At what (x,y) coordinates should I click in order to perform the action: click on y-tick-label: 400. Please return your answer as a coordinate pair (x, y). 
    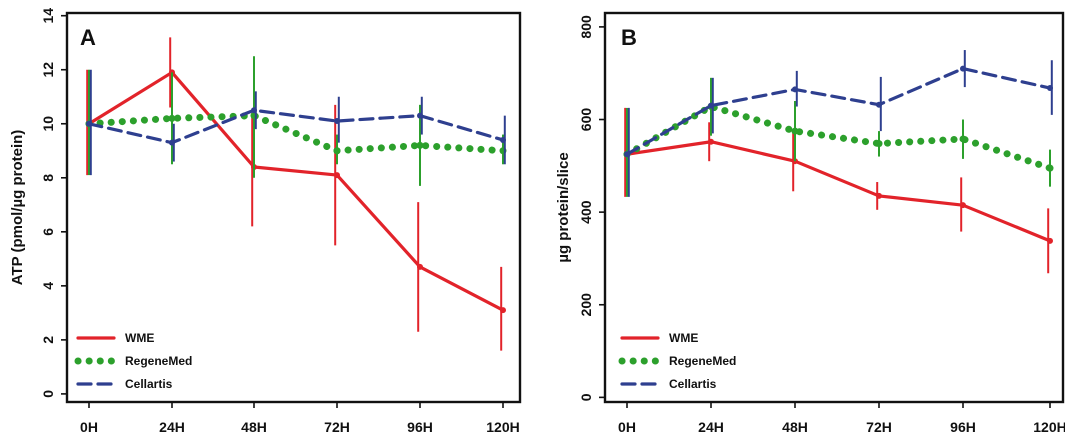
    Looking at the image, I should click on (586, 212).